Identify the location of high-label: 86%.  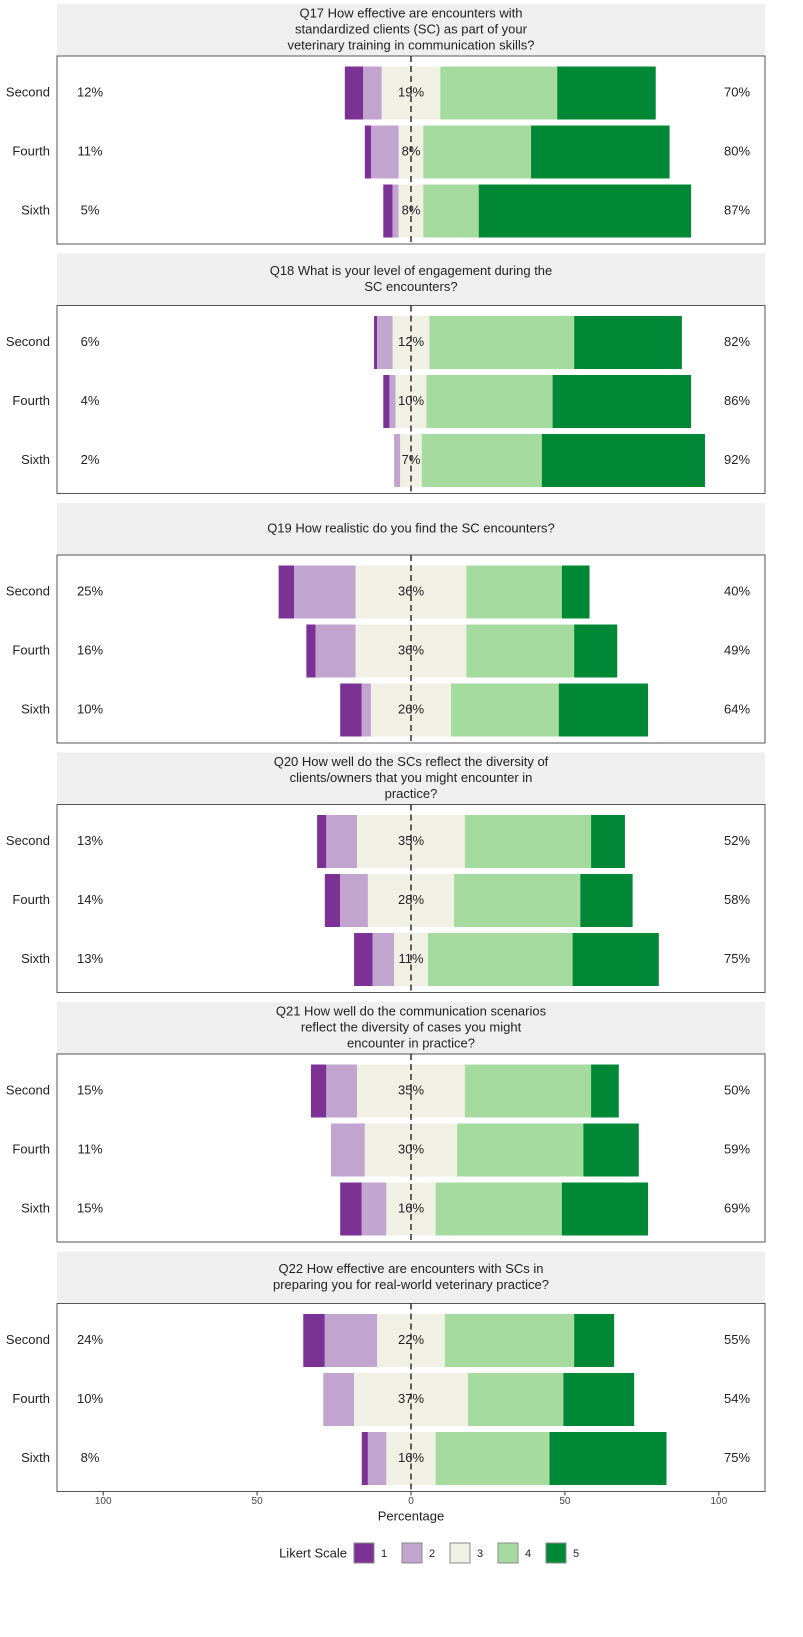
(737, 400).